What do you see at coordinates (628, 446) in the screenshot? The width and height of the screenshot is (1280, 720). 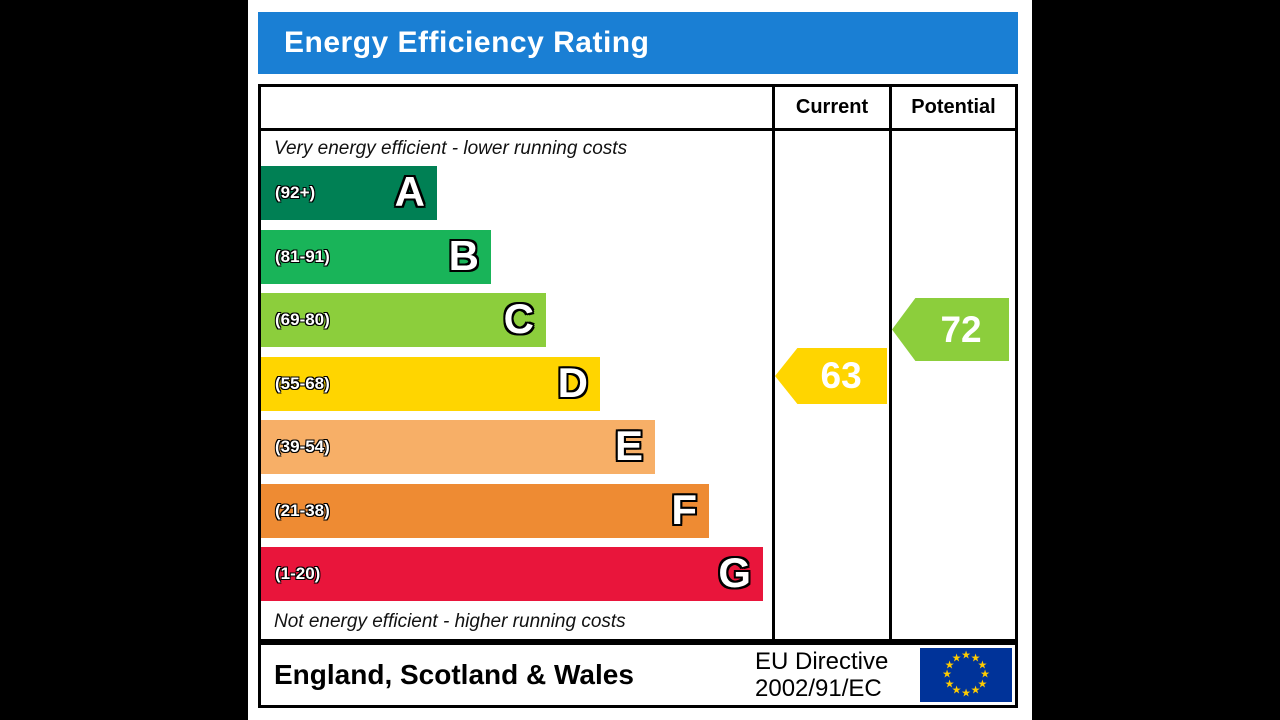 I see `band-e-letter: E` at bounding box center [628, 446].